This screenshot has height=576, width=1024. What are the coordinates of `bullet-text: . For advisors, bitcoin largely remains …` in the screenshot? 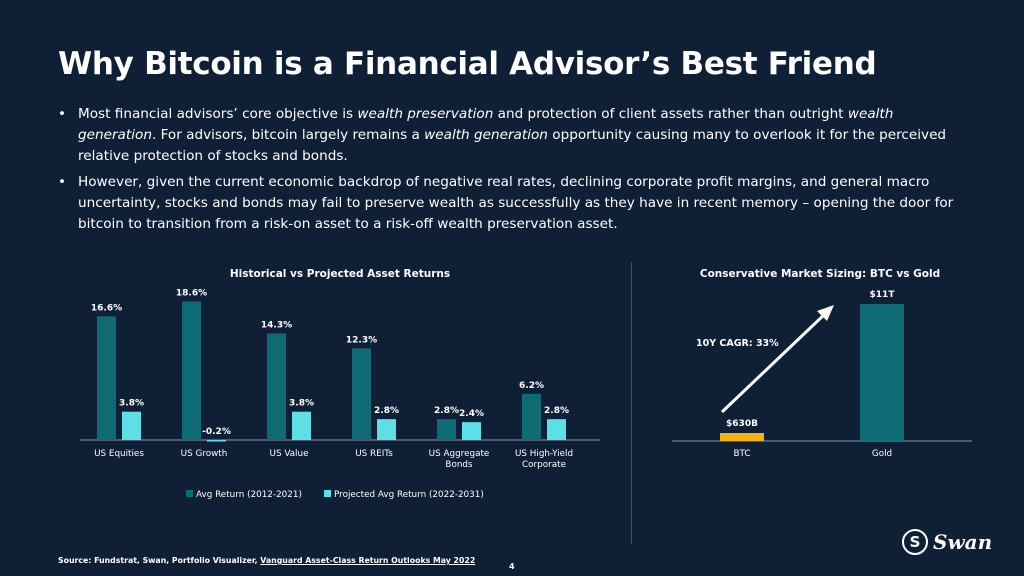 It's located at (288, 135).